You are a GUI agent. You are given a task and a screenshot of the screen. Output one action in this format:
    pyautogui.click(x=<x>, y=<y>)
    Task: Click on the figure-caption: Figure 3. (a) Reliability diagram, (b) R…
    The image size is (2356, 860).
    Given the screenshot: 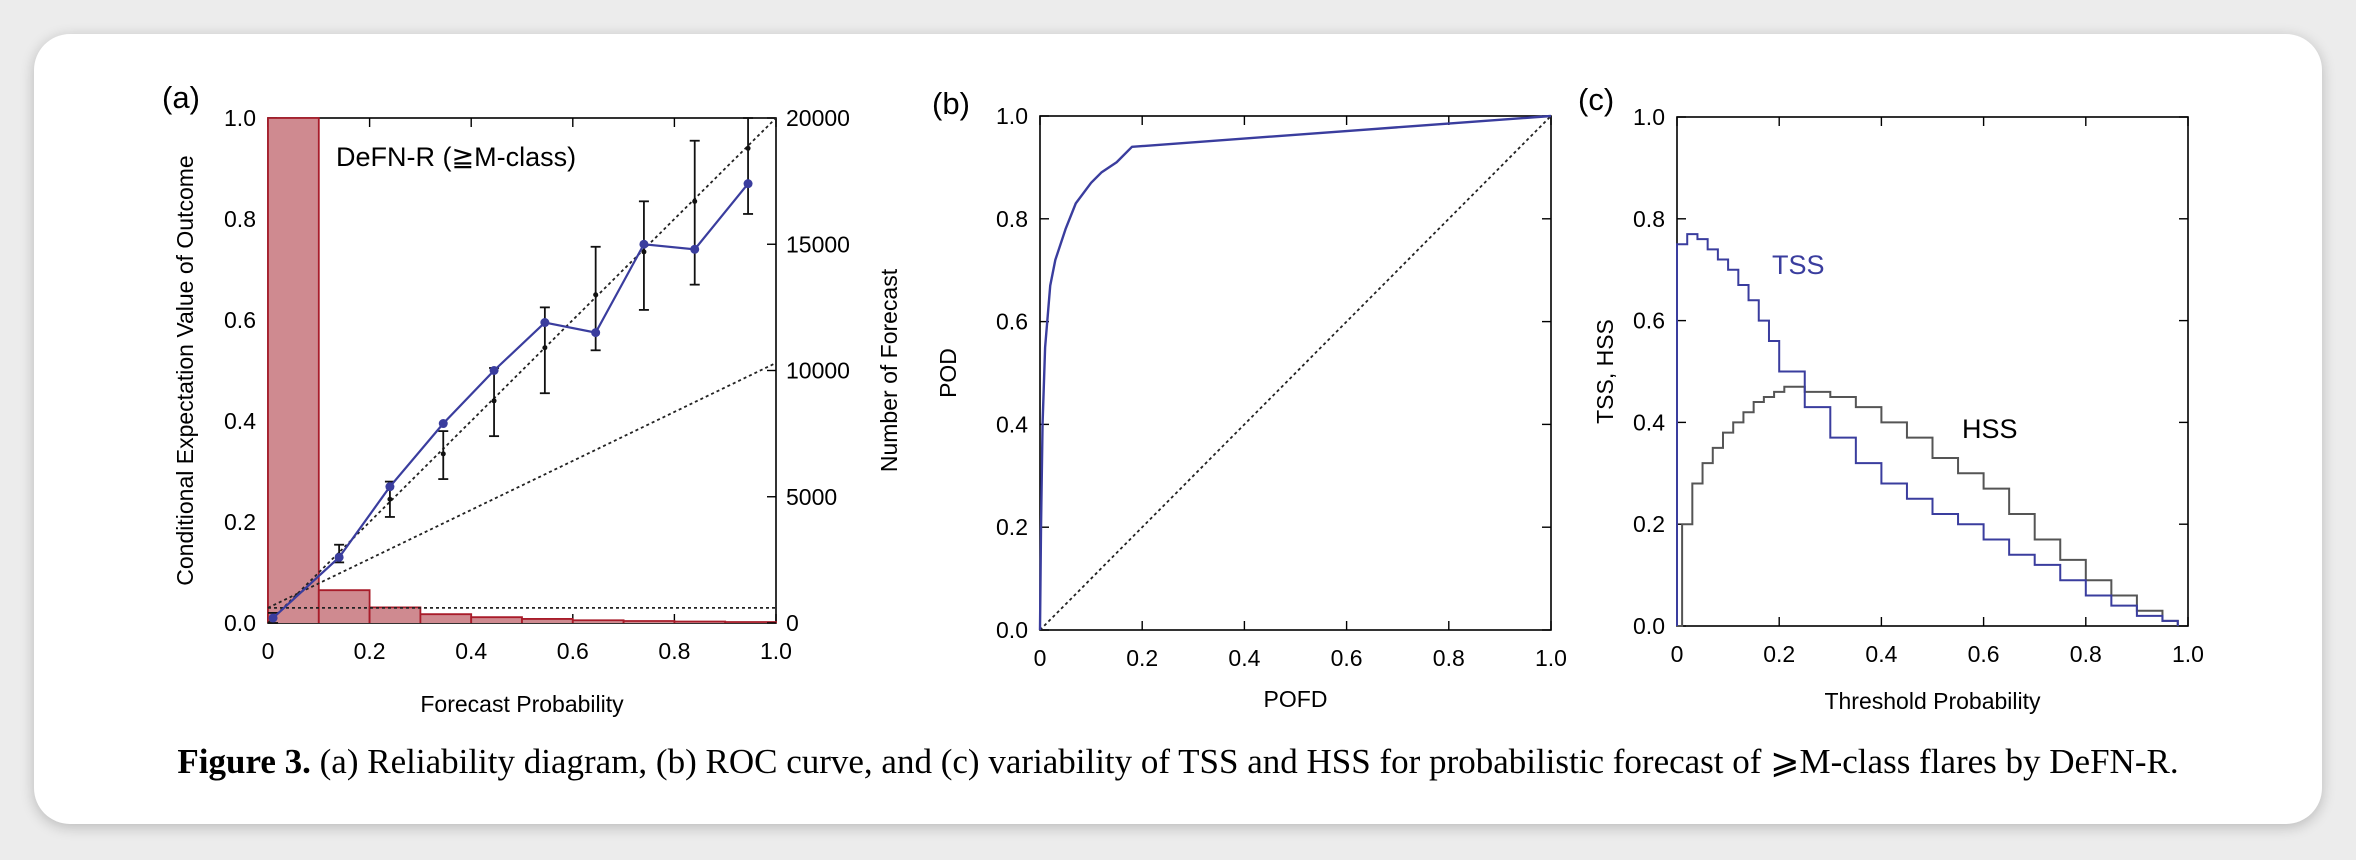 What is the action you would take?
    pyautogui.click(x=1178, y=762)
    